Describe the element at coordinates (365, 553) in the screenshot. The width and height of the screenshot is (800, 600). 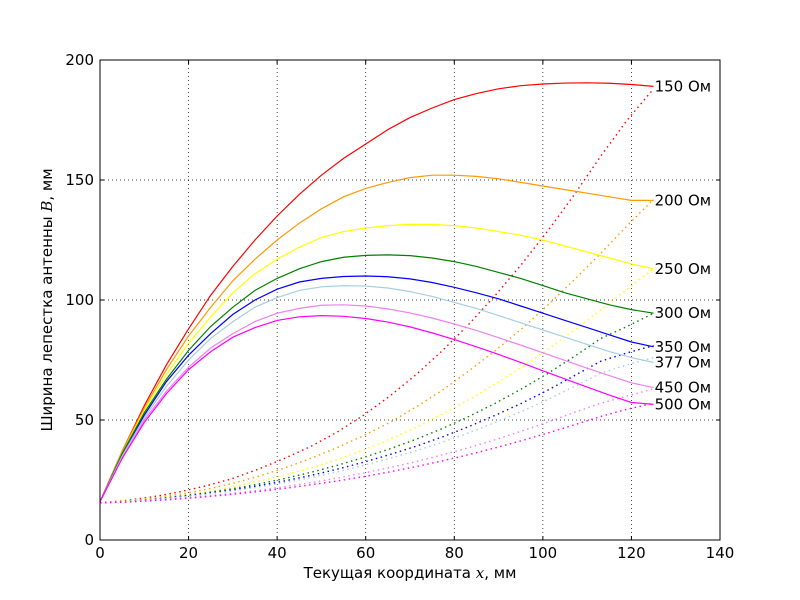
I see `x-tick-label: 60` at that location.